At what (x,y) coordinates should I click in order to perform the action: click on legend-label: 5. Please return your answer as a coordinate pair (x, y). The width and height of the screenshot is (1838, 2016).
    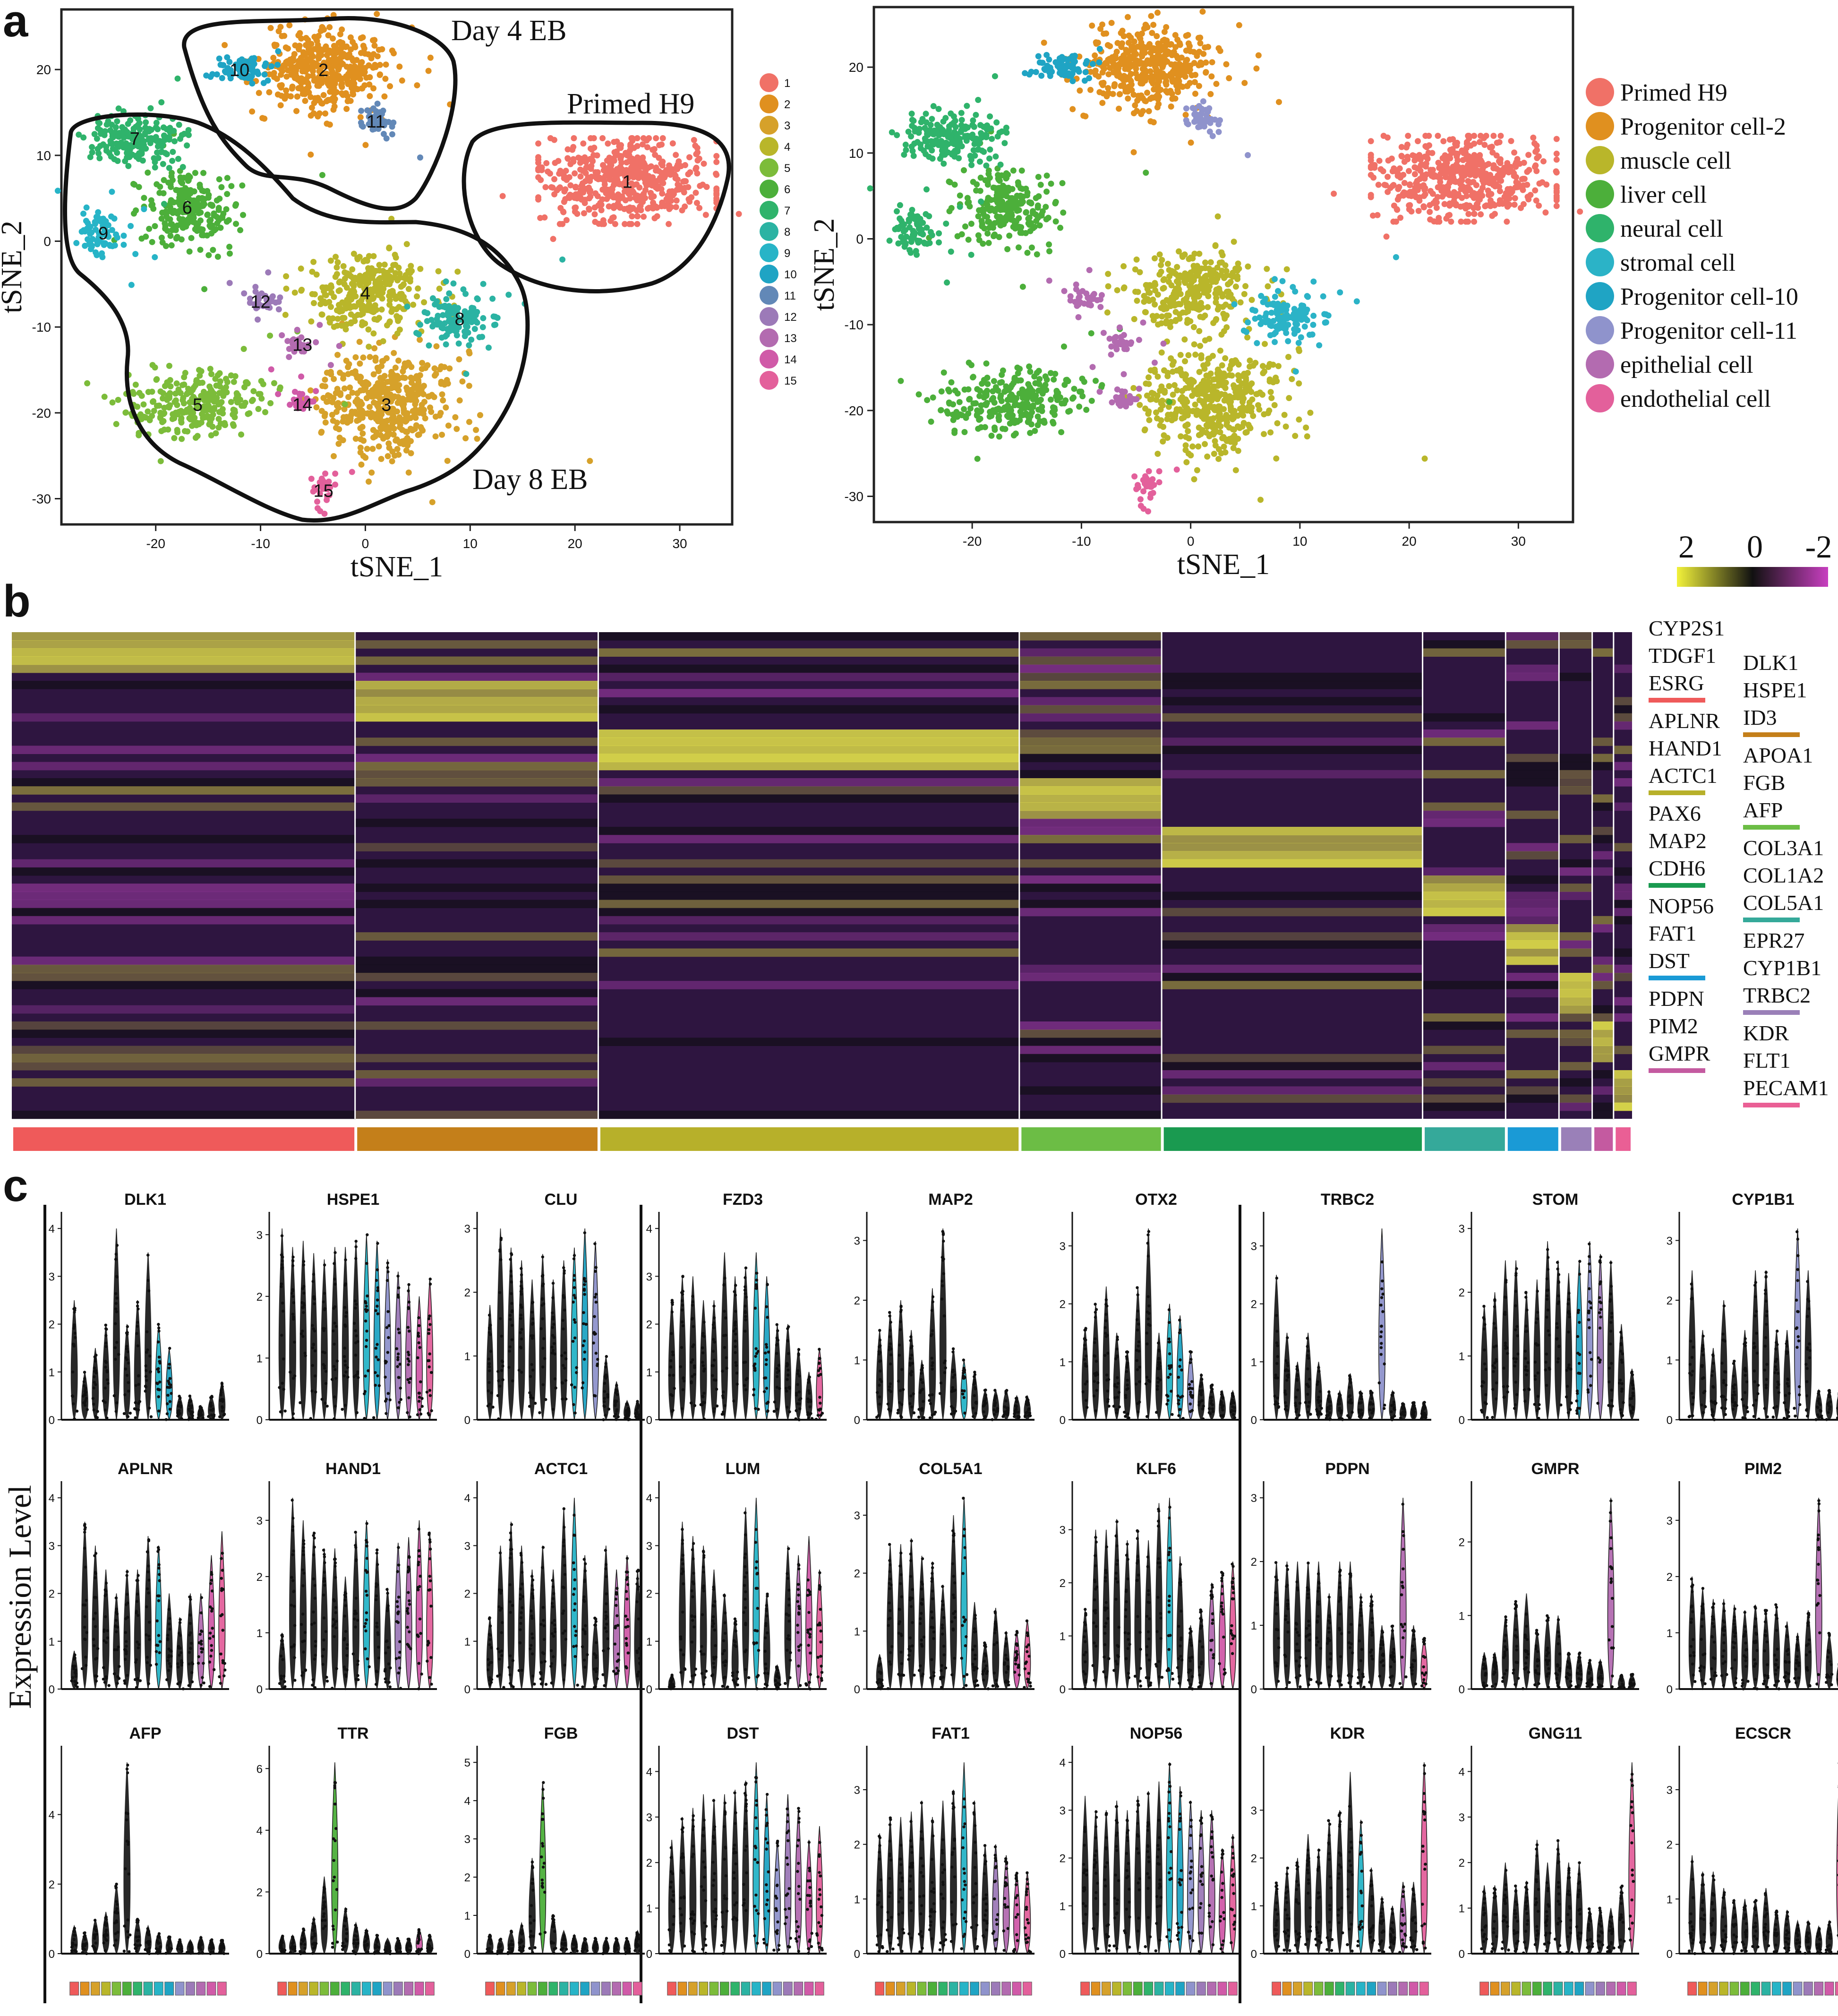
    Looking at the image, I should click on (787, 169).